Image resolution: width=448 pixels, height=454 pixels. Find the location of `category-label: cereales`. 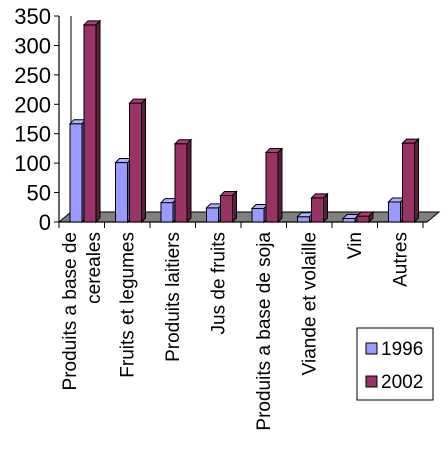

category-label: cereales is located at coordinates (94, 268).